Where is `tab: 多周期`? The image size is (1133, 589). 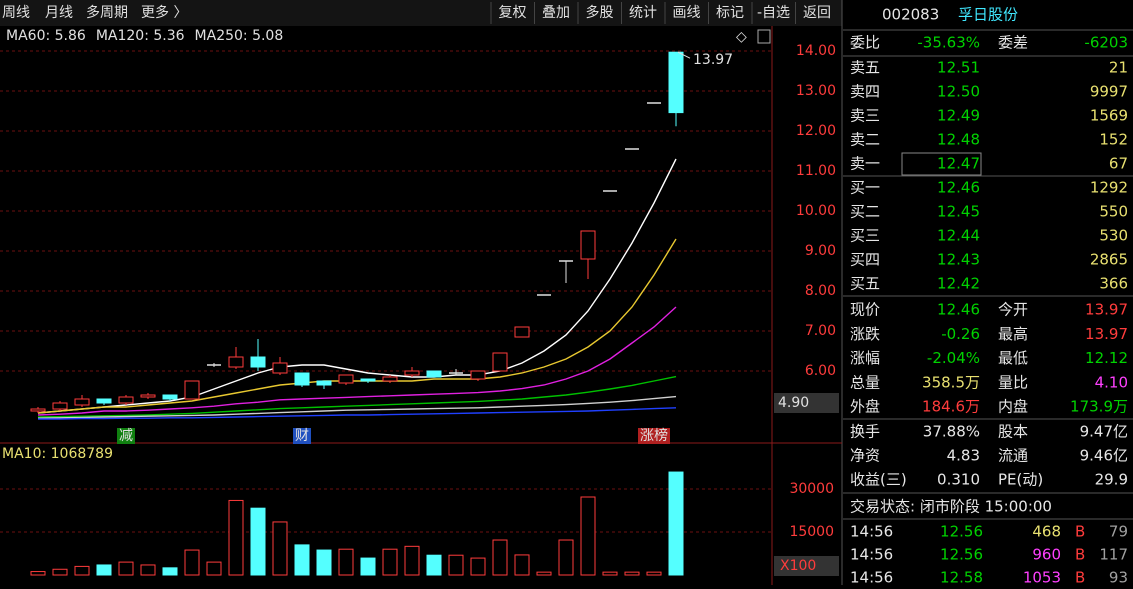
tab: 多周期 is located at coordinates (107, 12).